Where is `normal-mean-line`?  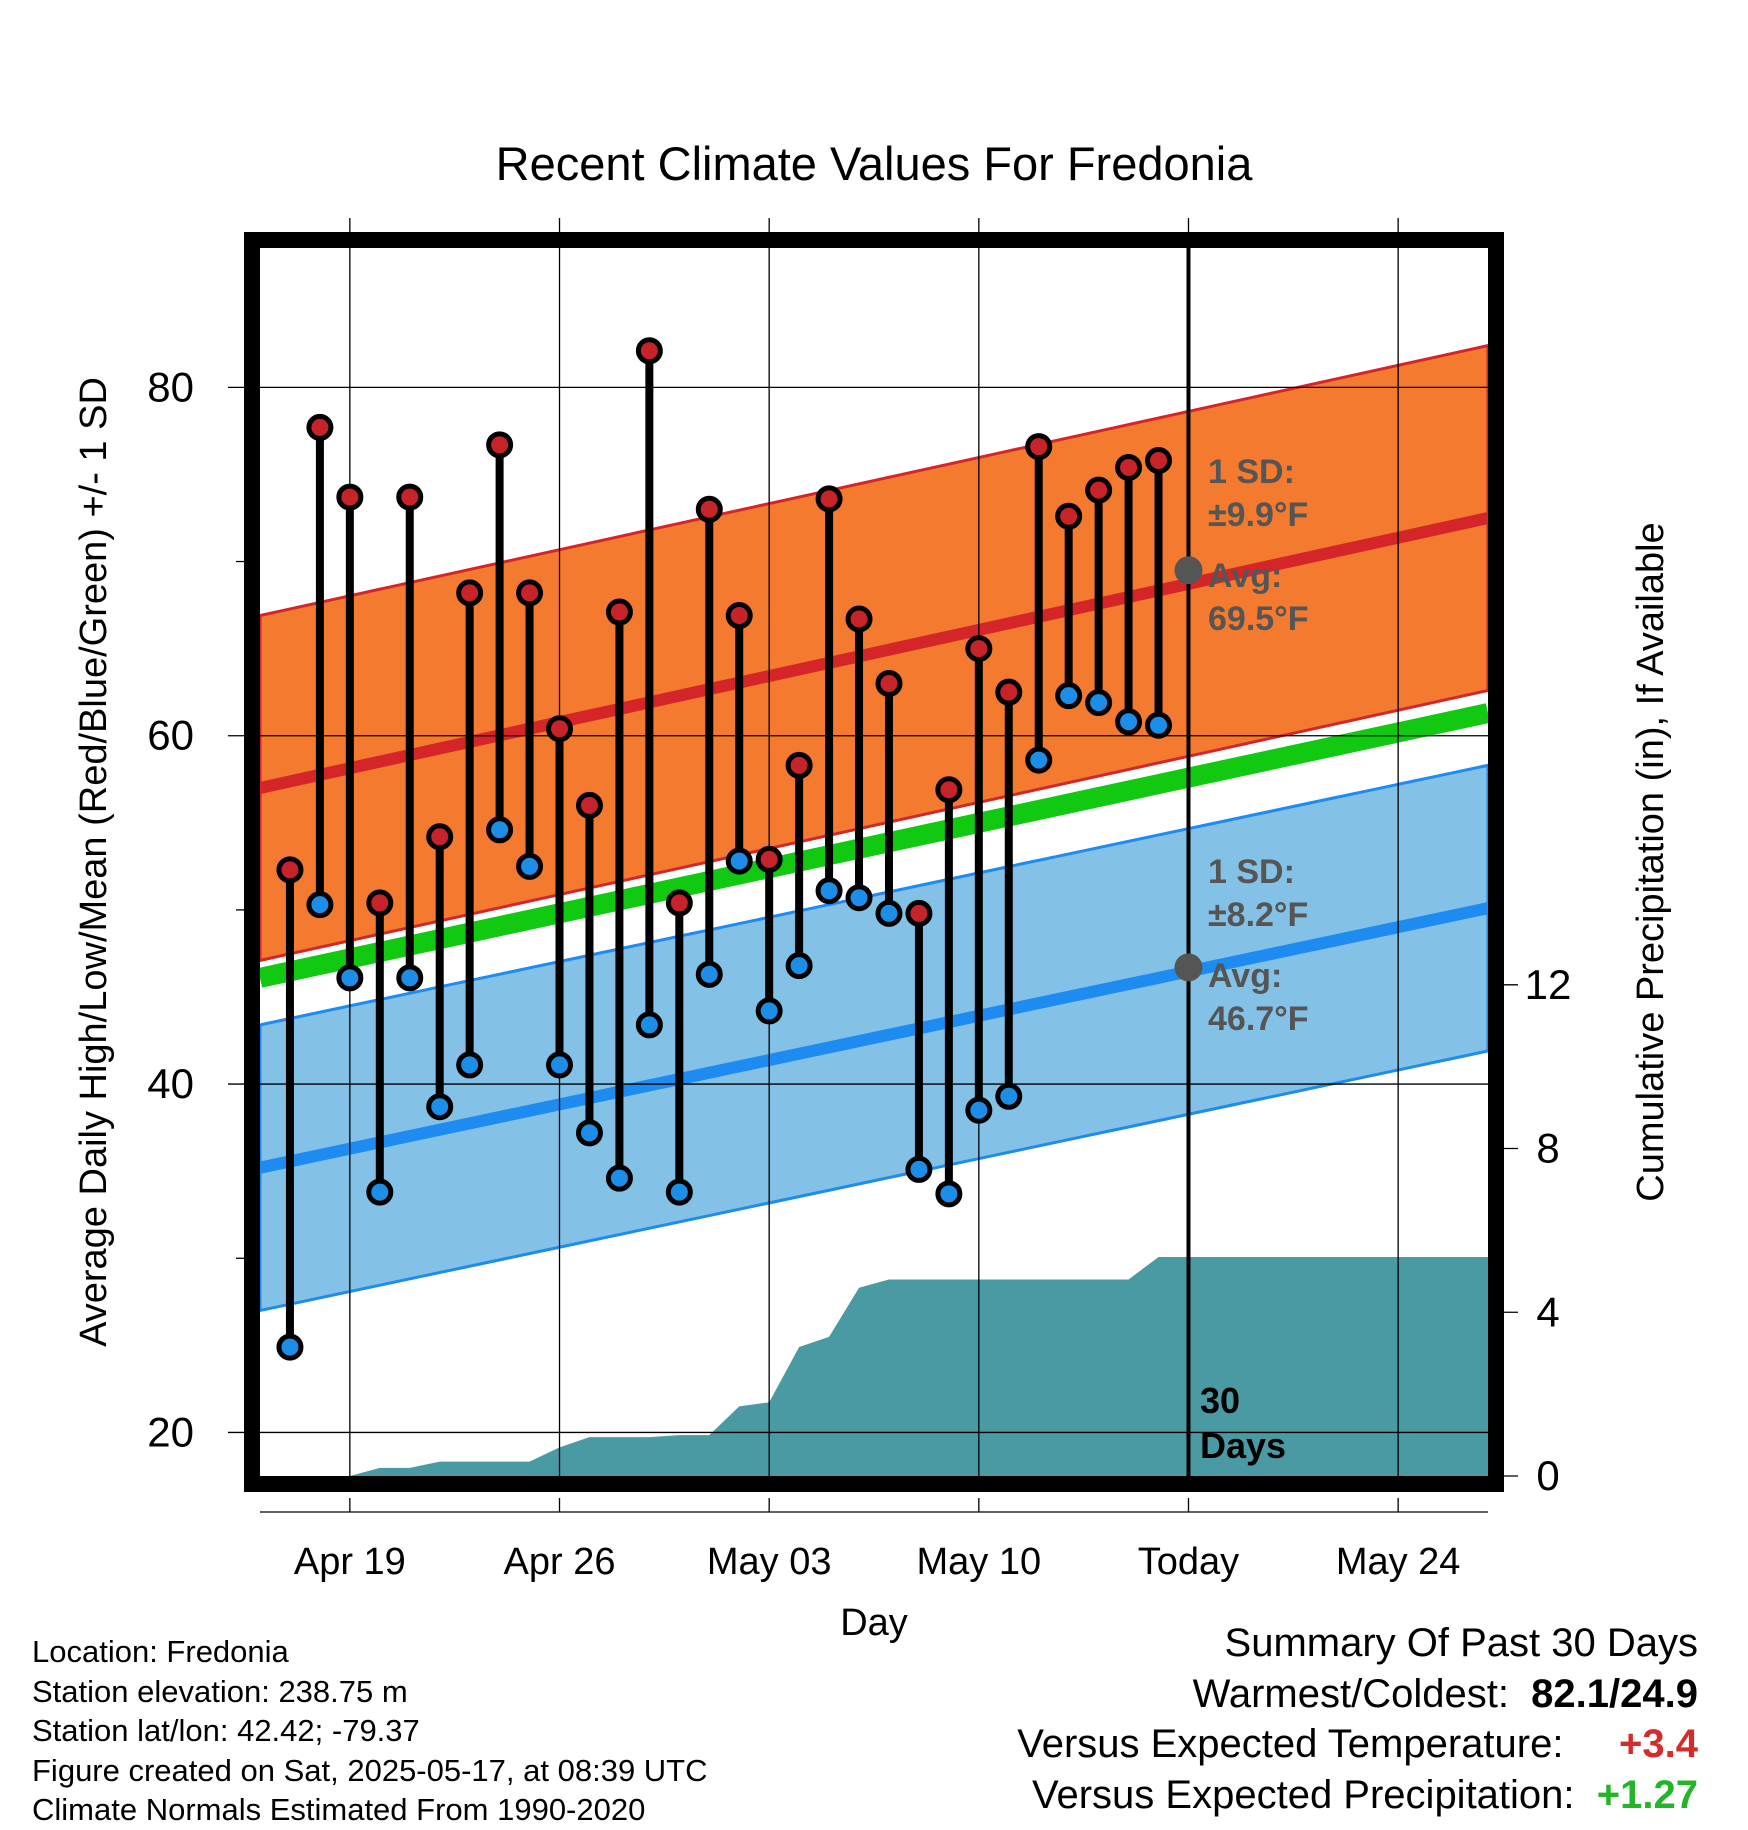
normal-mean-line is located at coordinates (874, 845).